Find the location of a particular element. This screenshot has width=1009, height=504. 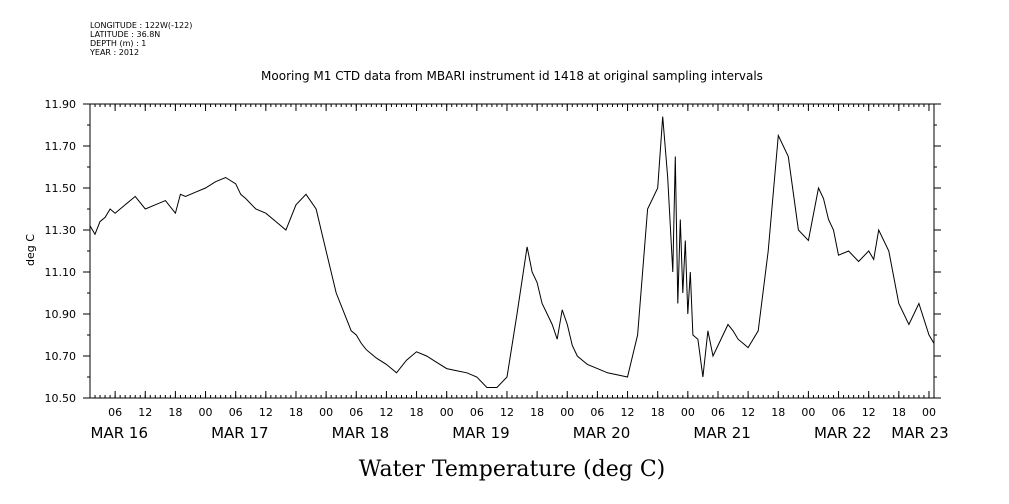

day-label: MAR 18 is located at coordinates (360, 433).